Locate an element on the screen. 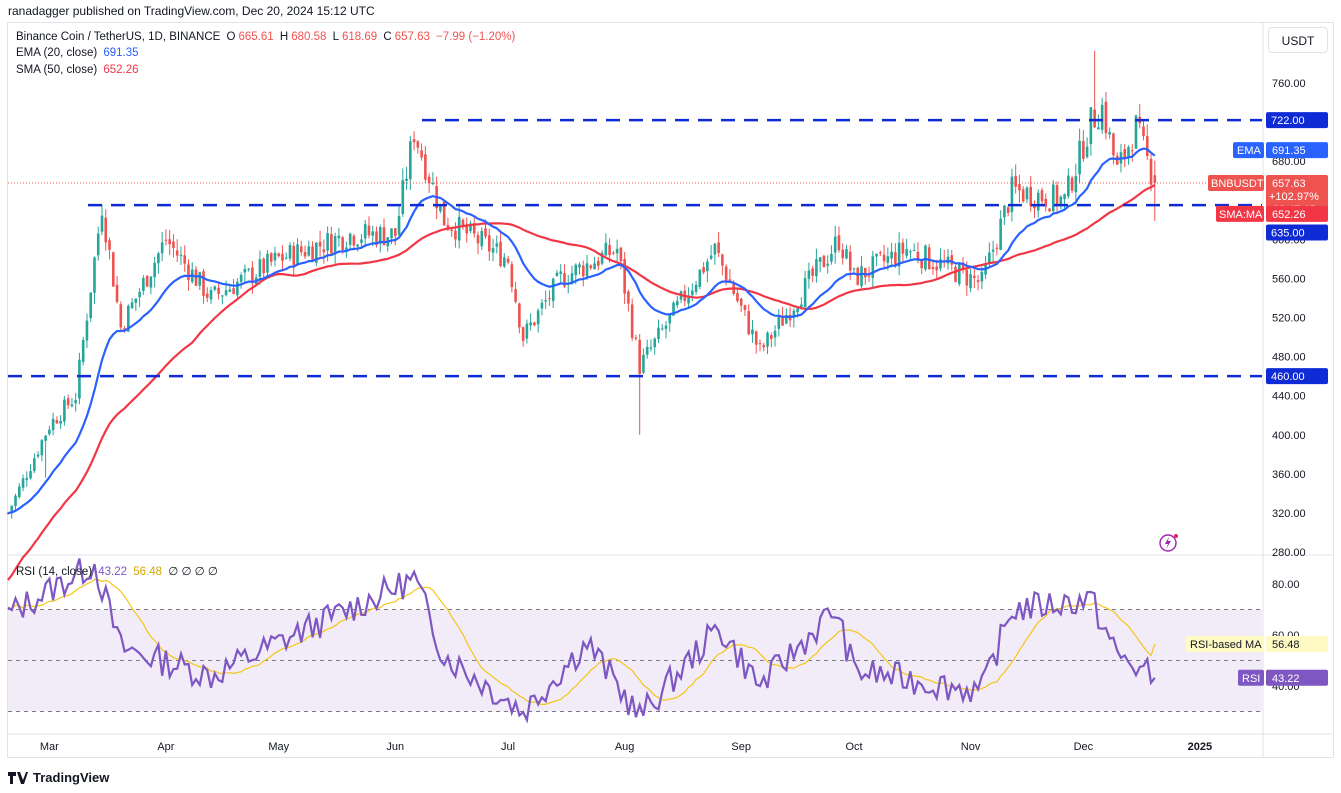 This screenshot has height=793, width=1341. legend-sma: SMA (50, close) 652.26 is located at coordinates (79, 70).